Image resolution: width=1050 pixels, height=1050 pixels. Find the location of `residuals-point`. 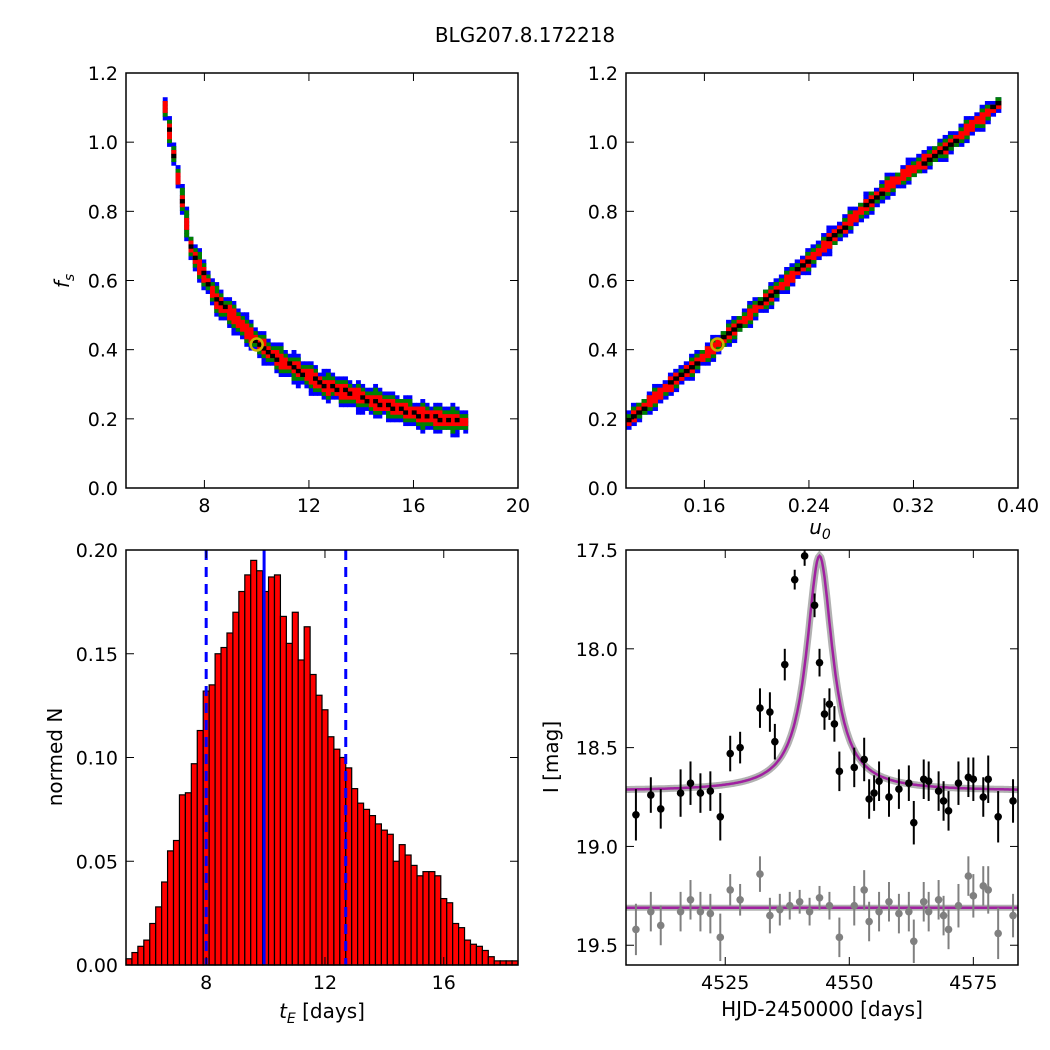

residuals-point is located at coordinates (998, 933).